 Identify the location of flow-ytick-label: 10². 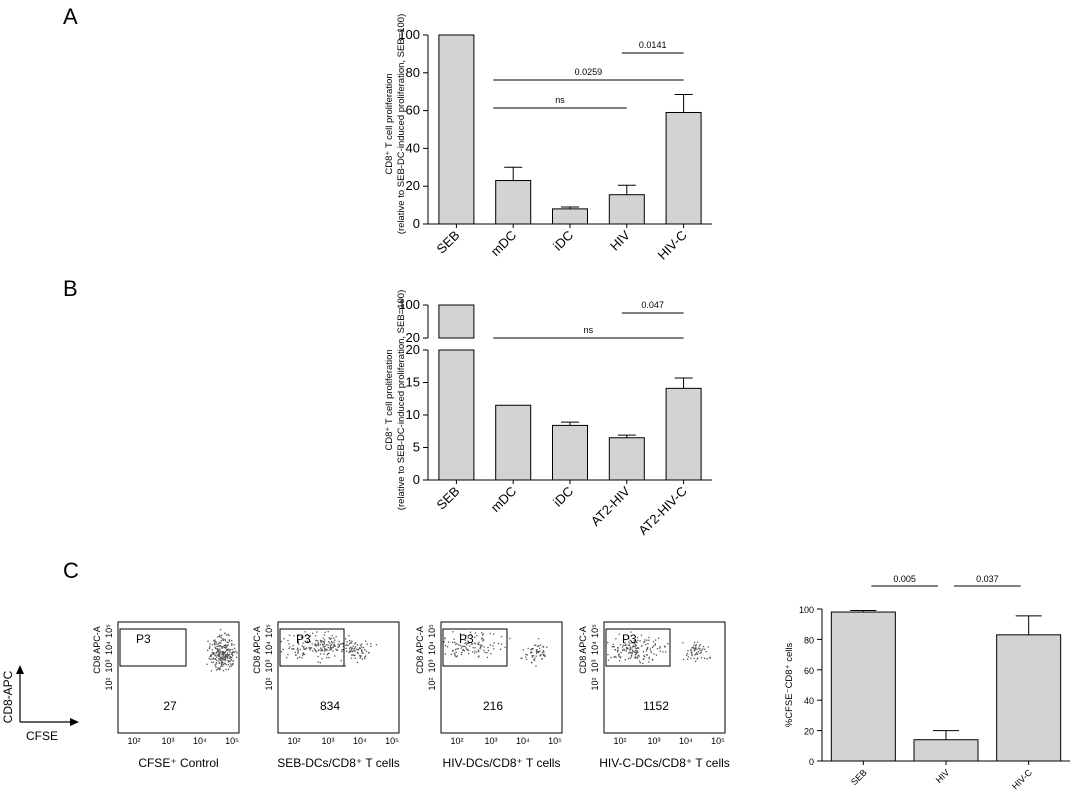
(269, 683).